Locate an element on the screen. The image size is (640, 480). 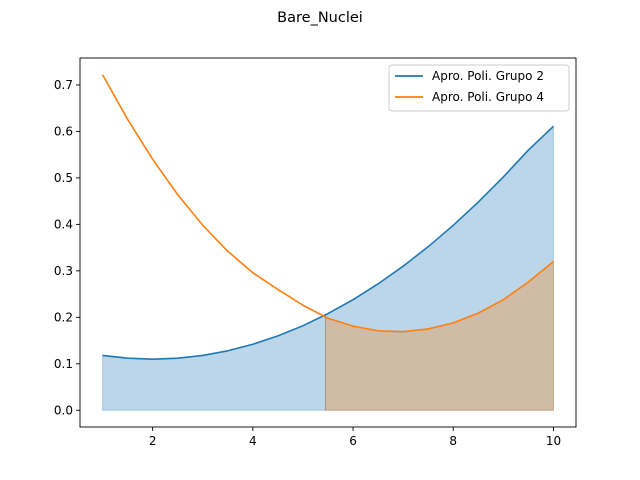
legend-label-1: Apro. Poli. Grupo 2 is located at coordinates (488, 76).